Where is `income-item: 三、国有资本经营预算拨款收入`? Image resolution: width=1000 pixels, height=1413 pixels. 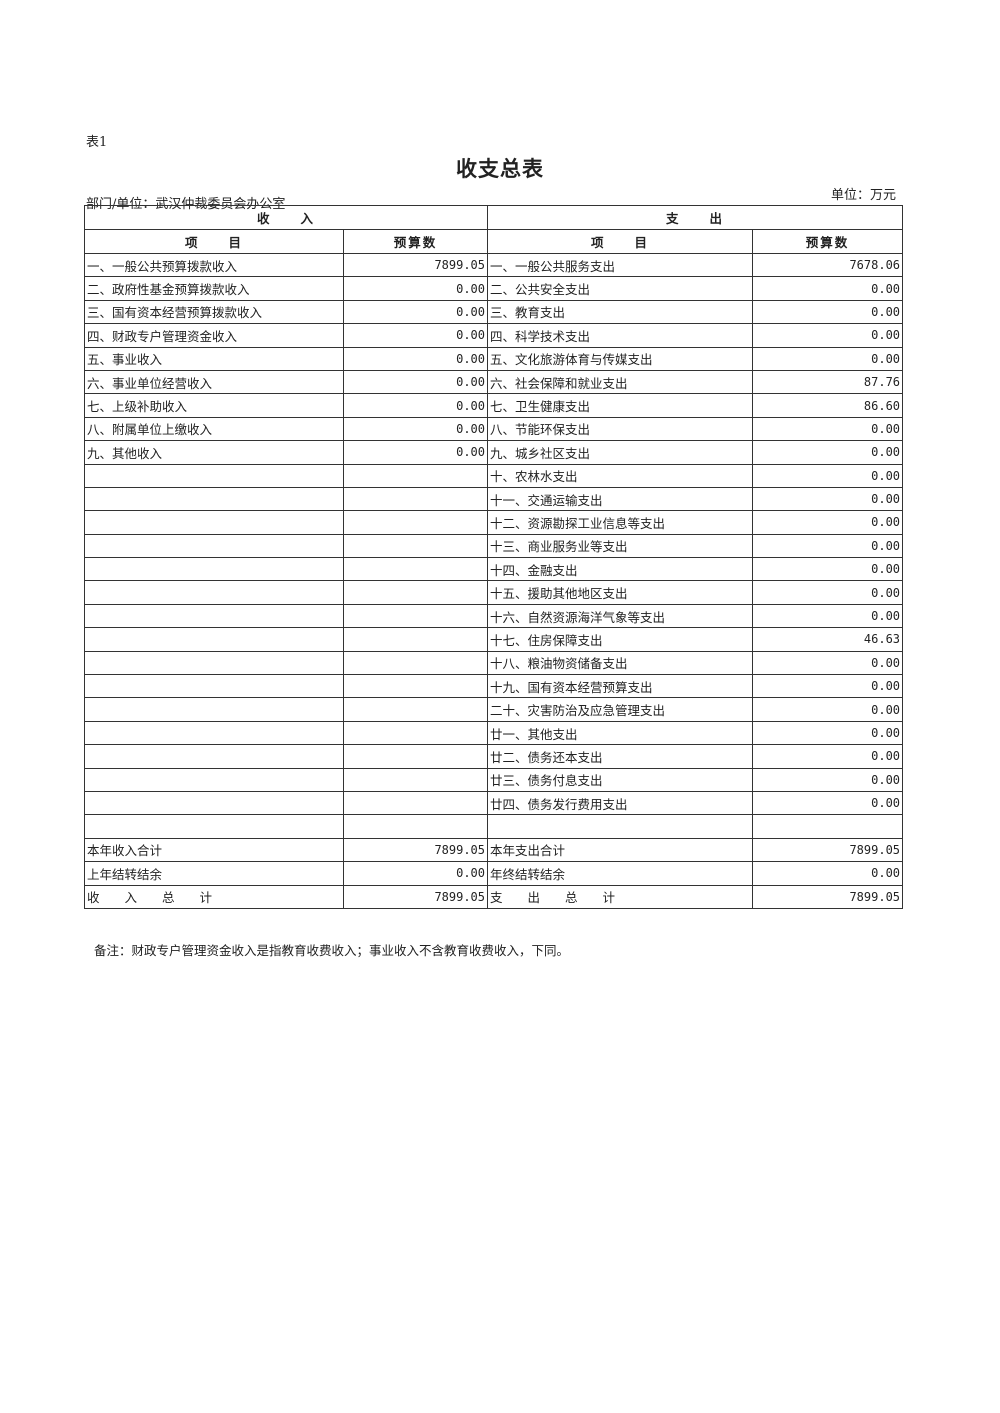 income-item: 三、国有资本经营预算拨款收入 is located at coordinates (214, 312).